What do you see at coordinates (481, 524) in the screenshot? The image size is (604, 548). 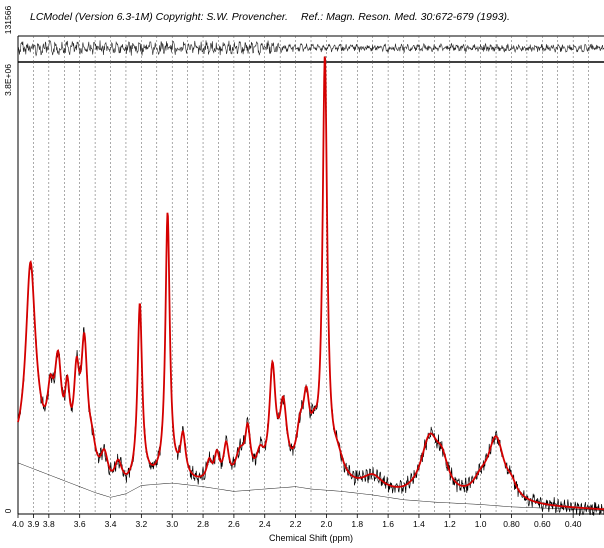 I see `x-tick-label: 1.0` at bounding box center [481, 524].